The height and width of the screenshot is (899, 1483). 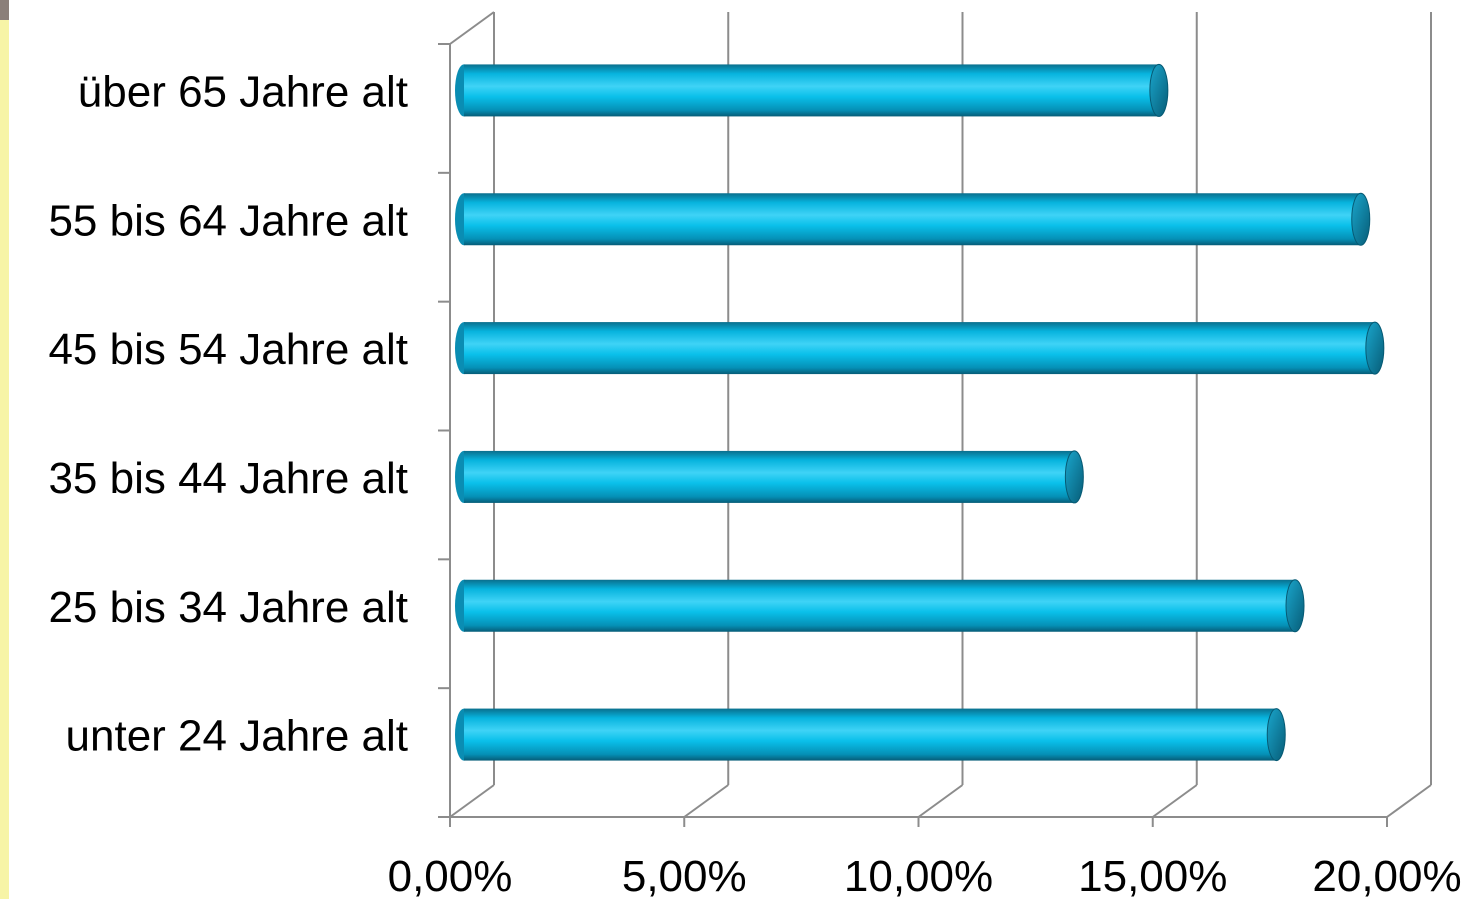 I want to click on wall-top-edge, so click(x=472, y=28).